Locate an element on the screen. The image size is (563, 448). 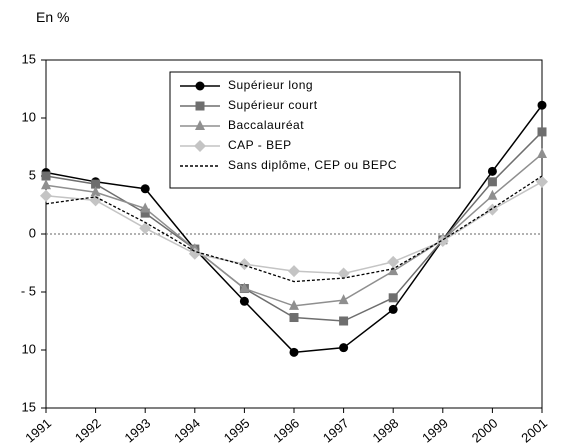
legend-label: Supérieur court is located at coordinates (273, 105).